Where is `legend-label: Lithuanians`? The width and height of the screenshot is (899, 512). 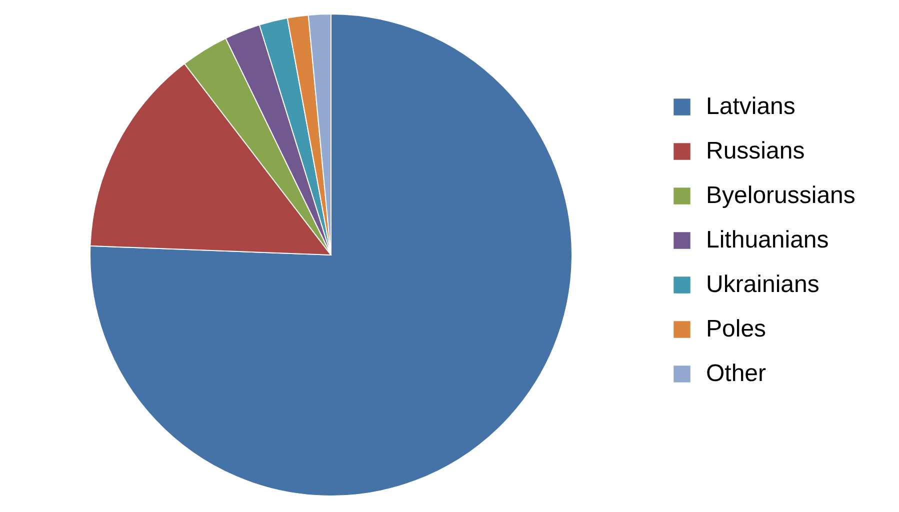
legend-label: Lithuanians is located at coordinates (767, 240).